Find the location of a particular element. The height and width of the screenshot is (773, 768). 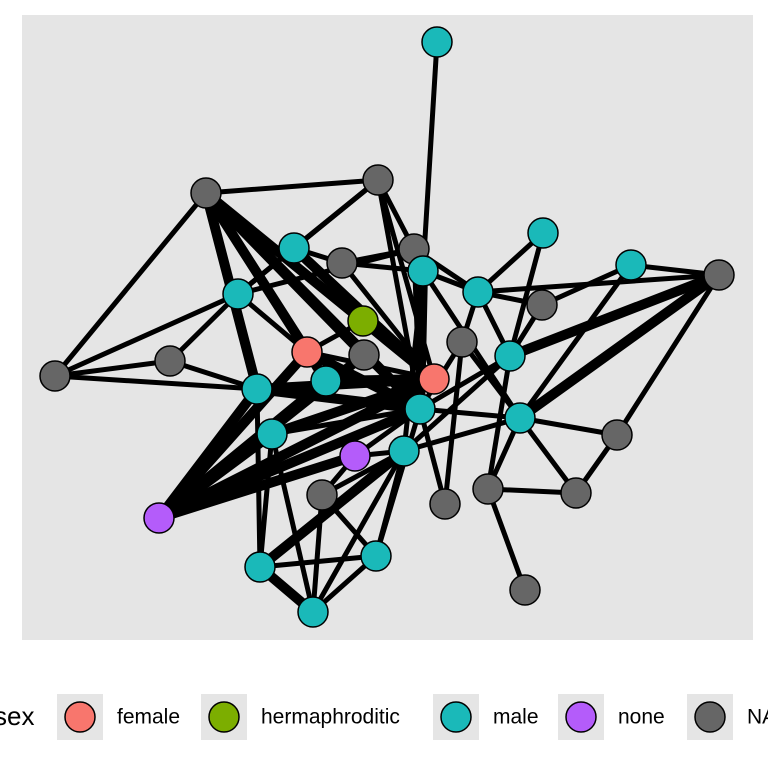

legend-label: NA is located at coordinates (757, 717).